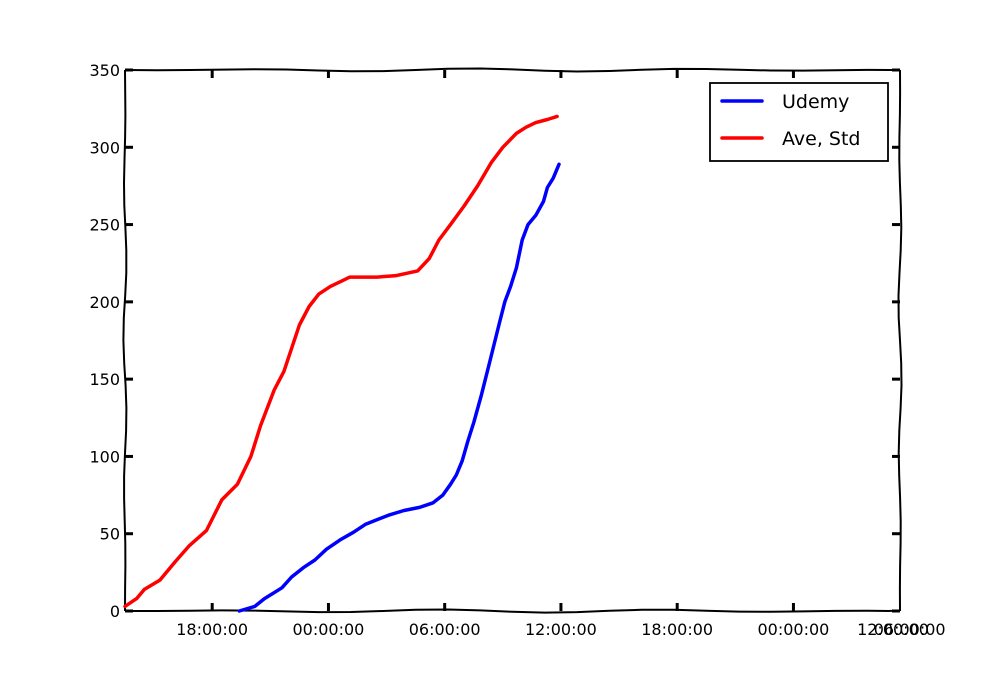  I want to click on y-tick-label: 0, so click(115, 611).